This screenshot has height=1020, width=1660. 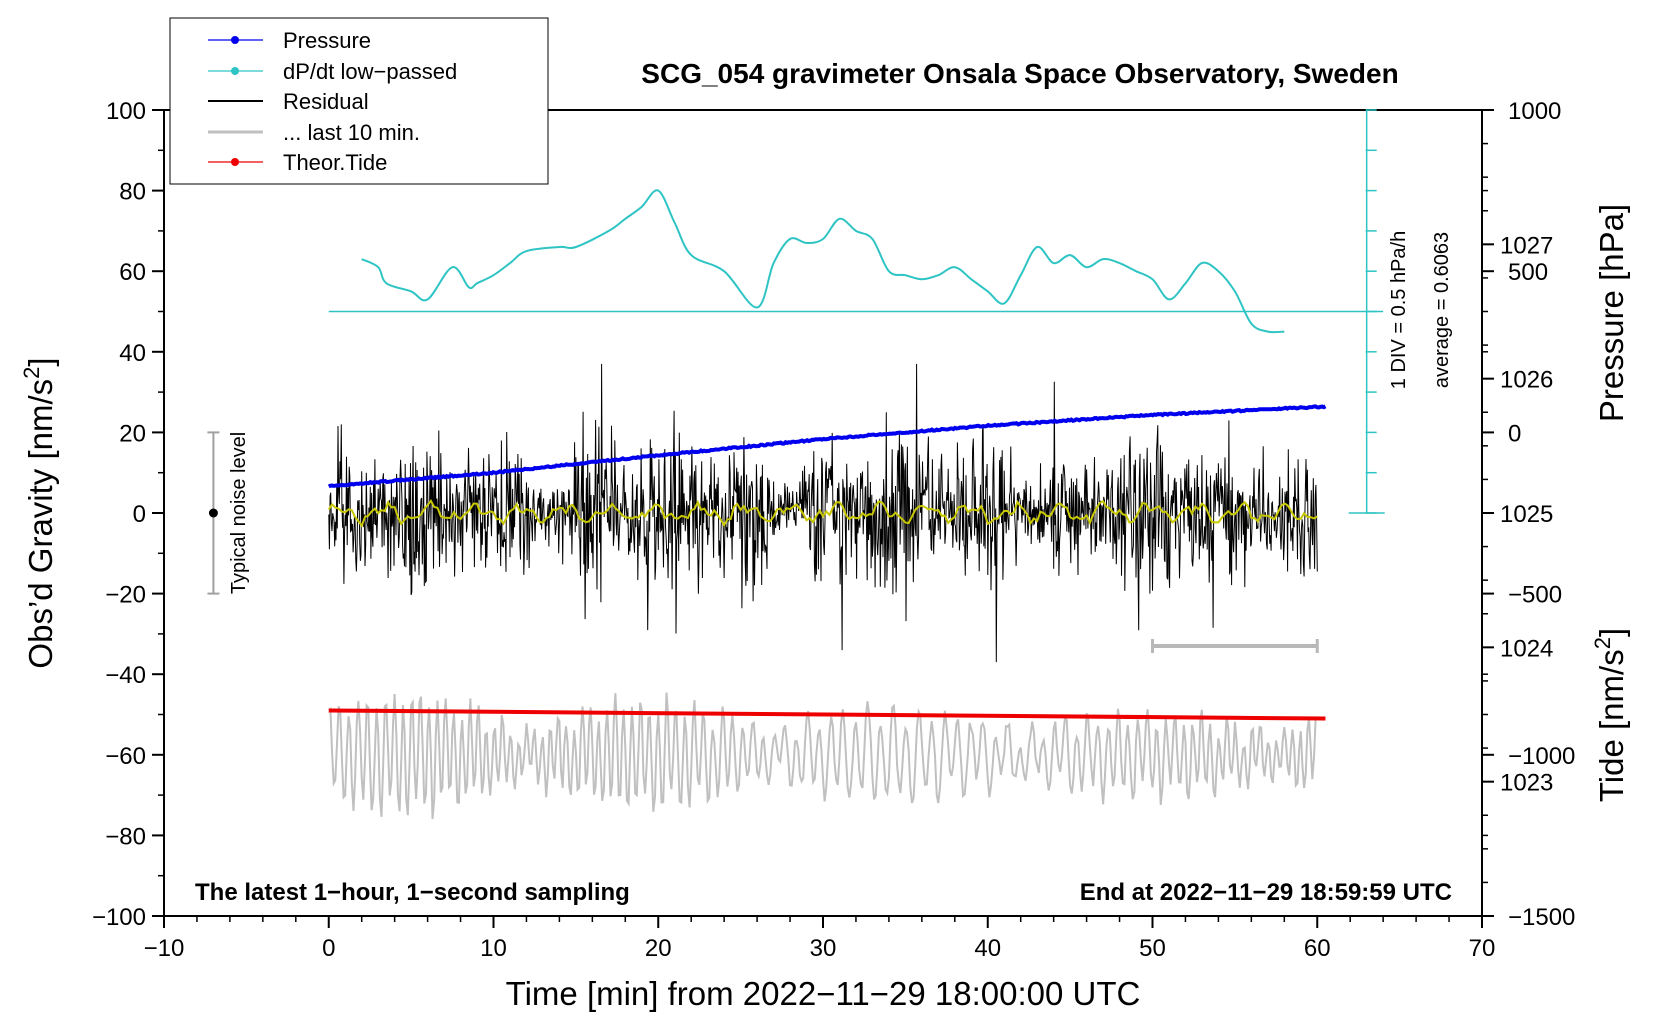 What do you see at coordinates (132, 353) in the screenshot?
I see `y-tick-label: 40` at bounding box center [132, 353].